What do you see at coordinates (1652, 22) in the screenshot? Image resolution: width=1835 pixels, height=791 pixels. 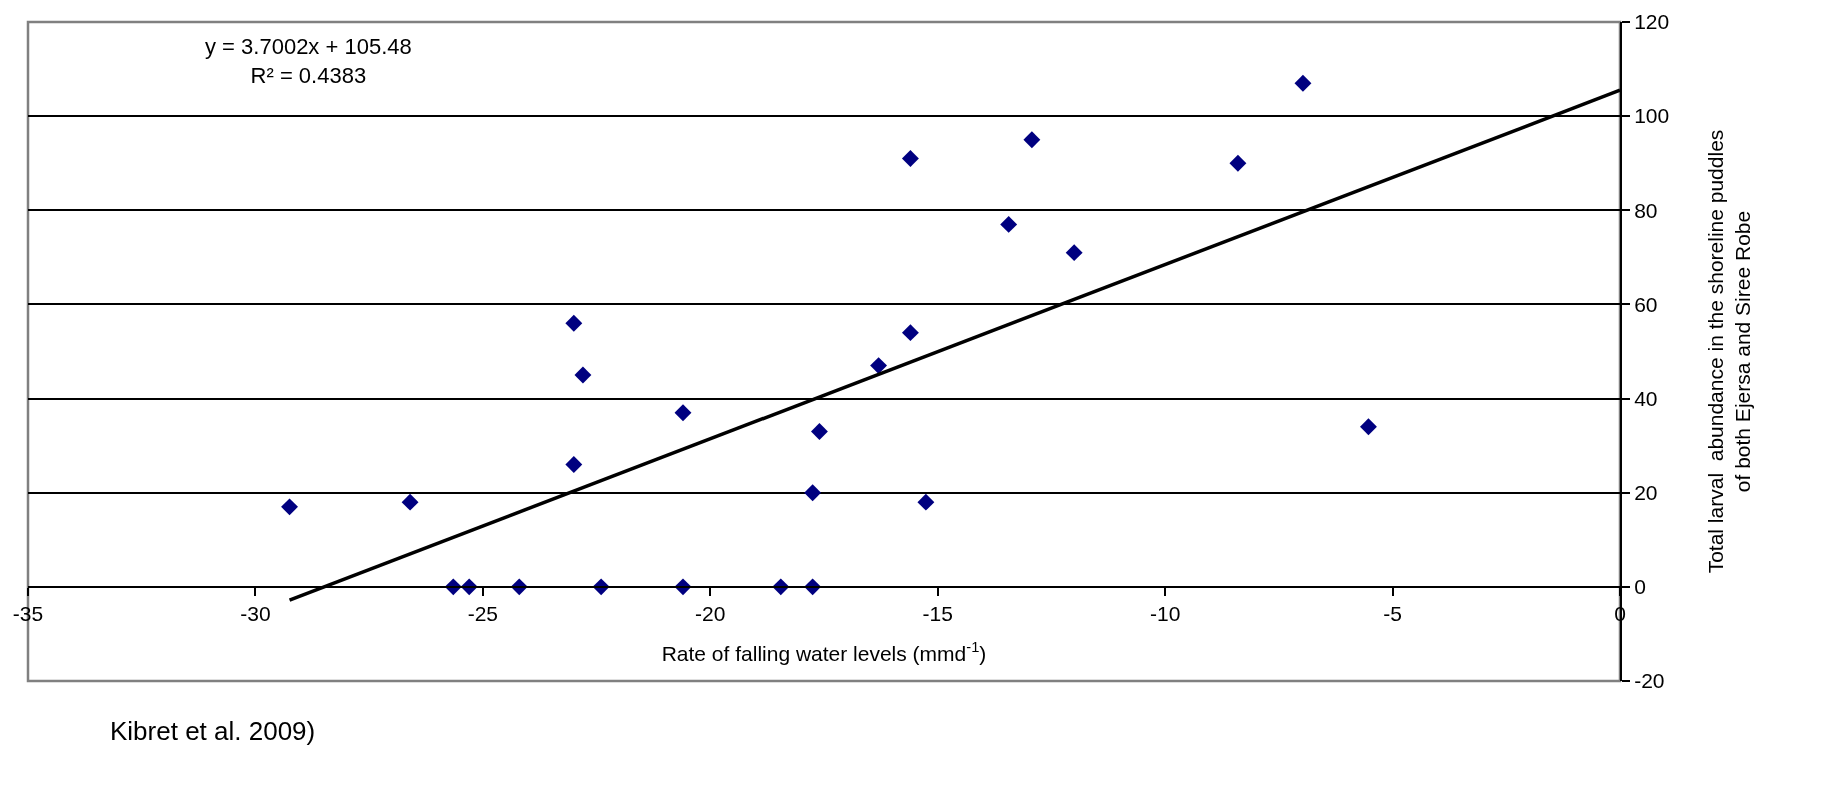 I see `y-tick-label: 120` at bounding box center [1652, 22].